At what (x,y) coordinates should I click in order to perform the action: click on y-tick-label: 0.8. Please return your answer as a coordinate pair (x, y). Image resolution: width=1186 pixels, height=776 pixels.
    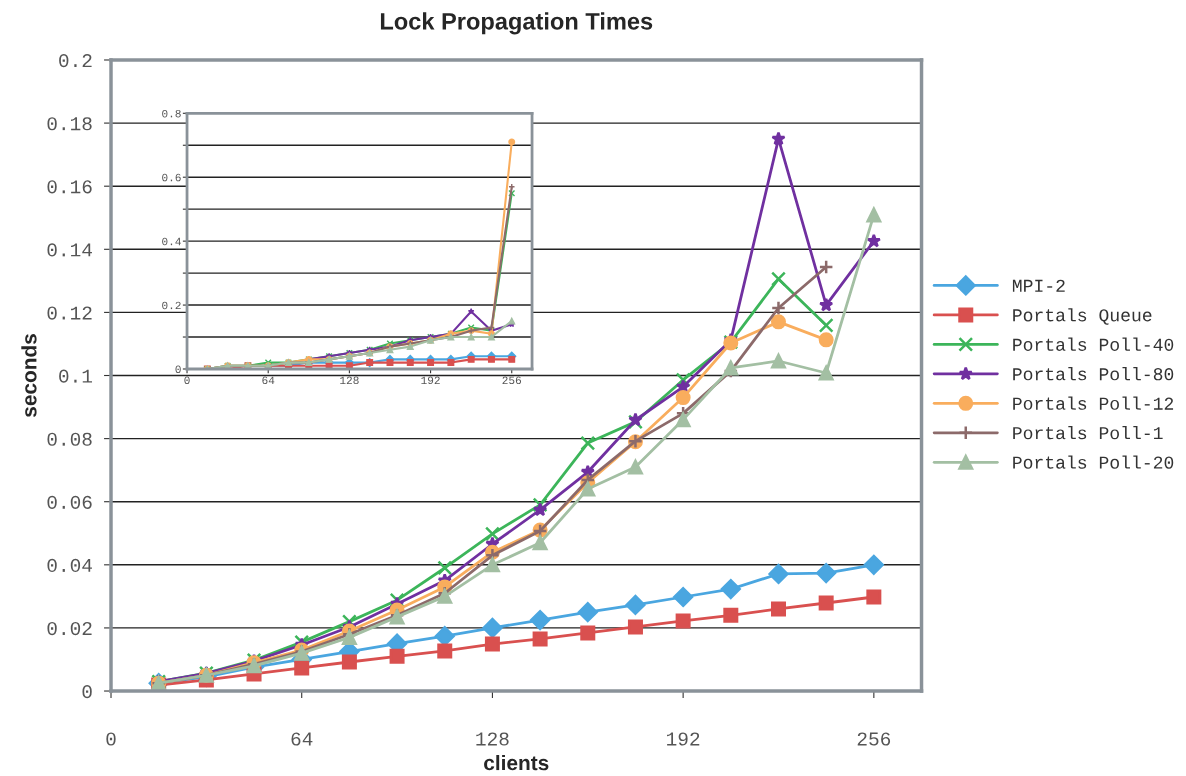
    Looking at the image, I should click on (171, 113).